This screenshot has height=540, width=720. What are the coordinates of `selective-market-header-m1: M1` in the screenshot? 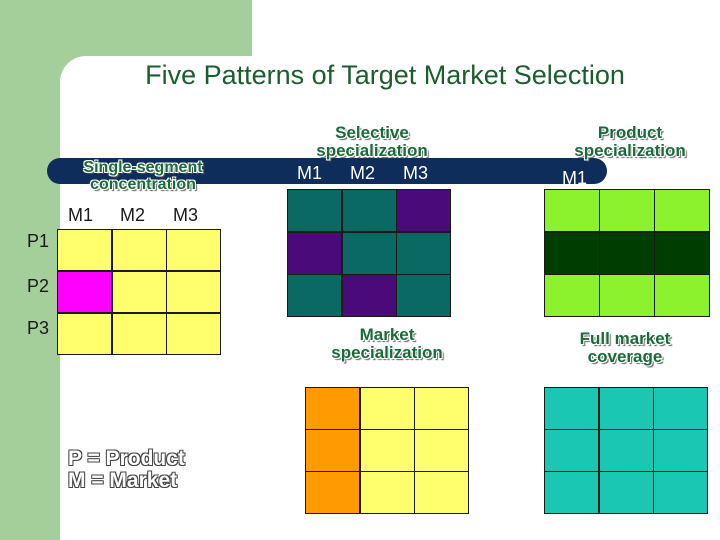 It's located at (310, 173).